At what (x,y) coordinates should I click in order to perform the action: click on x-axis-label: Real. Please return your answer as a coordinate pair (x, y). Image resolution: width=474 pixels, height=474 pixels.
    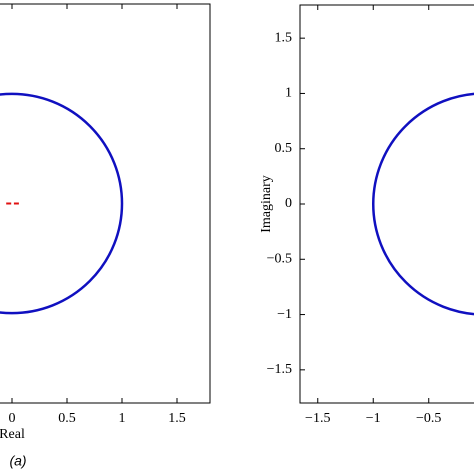
    Looking at the image, I should click on (12, 434).